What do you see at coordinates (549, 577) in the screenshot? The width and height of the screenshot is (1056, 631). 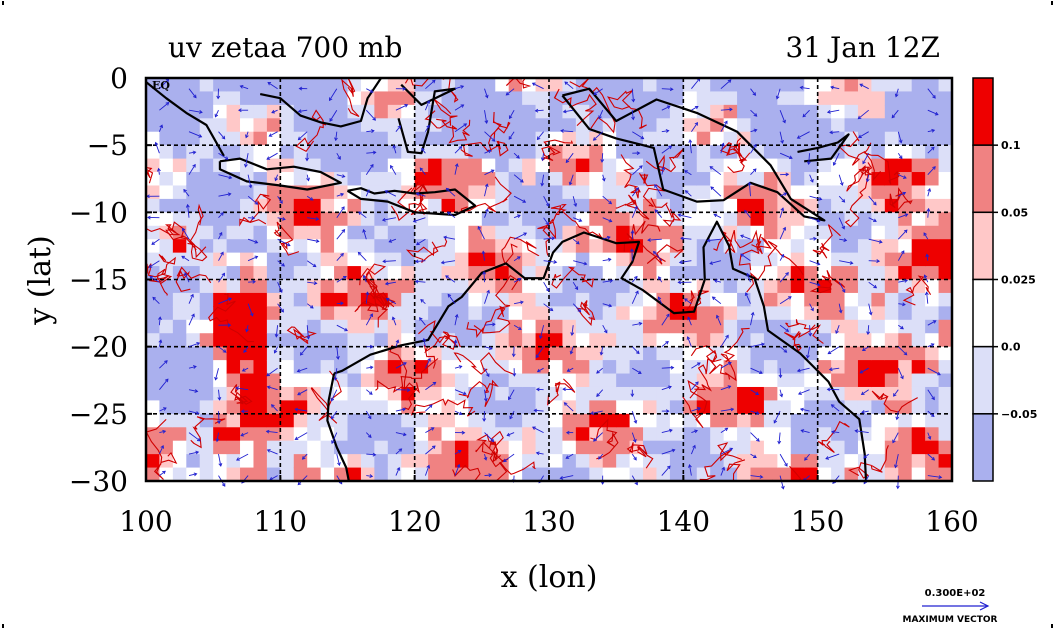 I see `x-axis-label: x (lon)` at bounding box center [549, 577].